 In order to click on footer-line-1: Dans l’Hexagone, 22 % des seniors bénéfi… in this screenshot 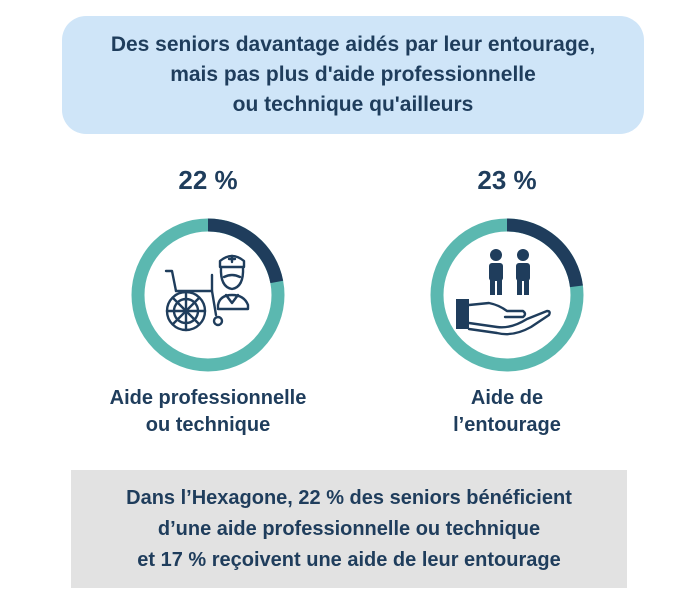, I will do `click(349, 497)`.